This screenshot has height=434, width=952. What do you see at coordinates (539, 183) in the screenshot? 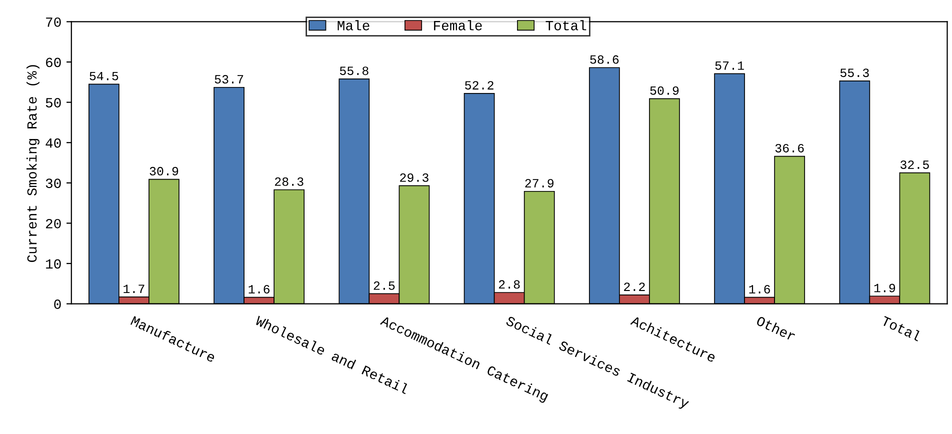
I see `data-label: 27.9` at bounding box center [539, 183].